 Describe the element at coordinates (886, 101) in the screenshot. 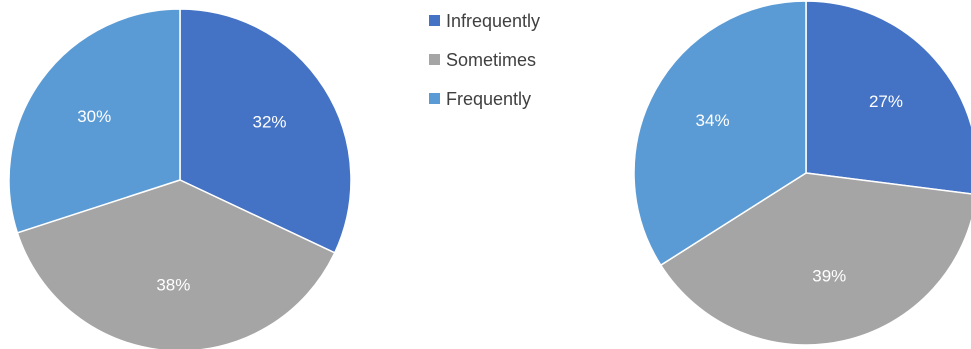

I see `pie-right-label-infrequently: 27%` at that location.